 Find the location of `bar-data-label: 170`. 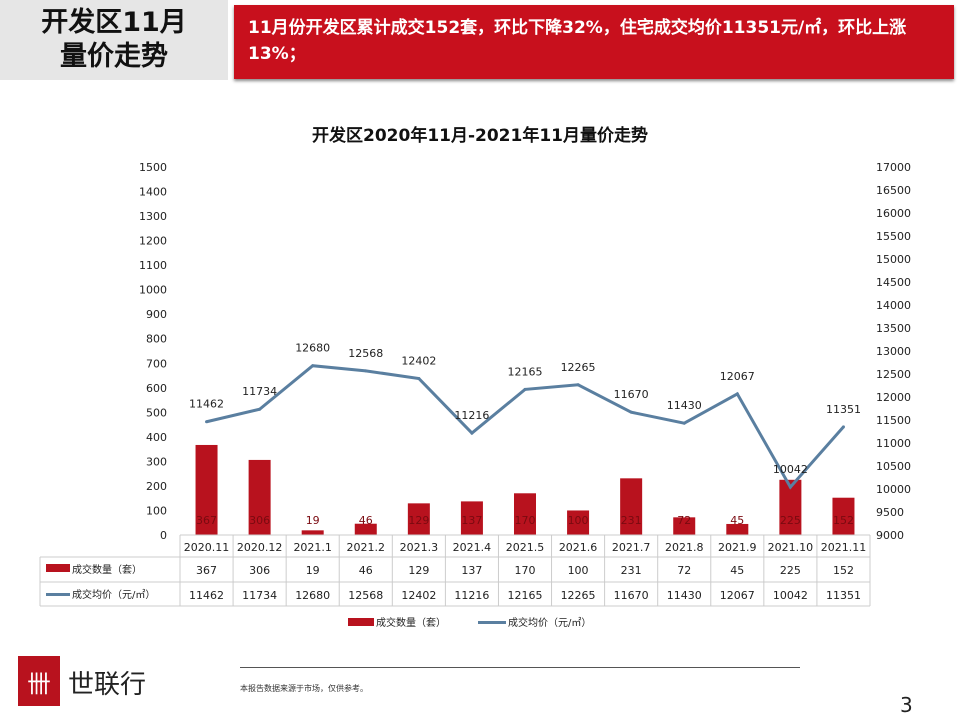

bar-data-label: 170 is located at coordinates (525, 520).